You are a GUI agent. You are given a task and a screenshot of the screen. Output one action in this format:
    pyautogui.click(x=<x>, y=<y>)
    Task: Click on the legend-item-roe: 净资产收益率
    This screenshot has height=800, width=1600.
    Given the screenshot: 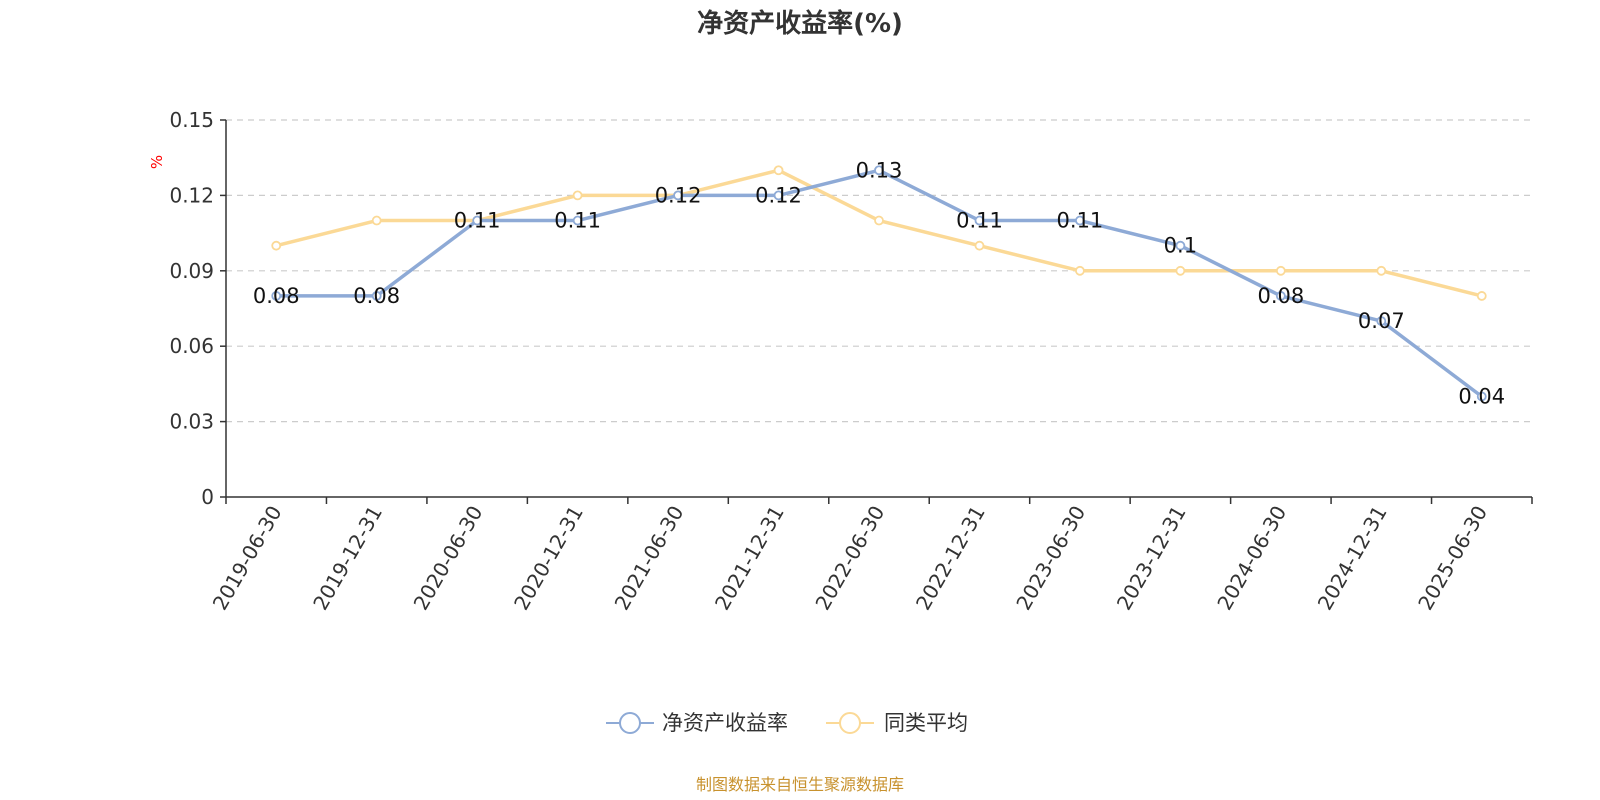 What is the action you would take?
    pyautogui.click(x=697, y=723)
    